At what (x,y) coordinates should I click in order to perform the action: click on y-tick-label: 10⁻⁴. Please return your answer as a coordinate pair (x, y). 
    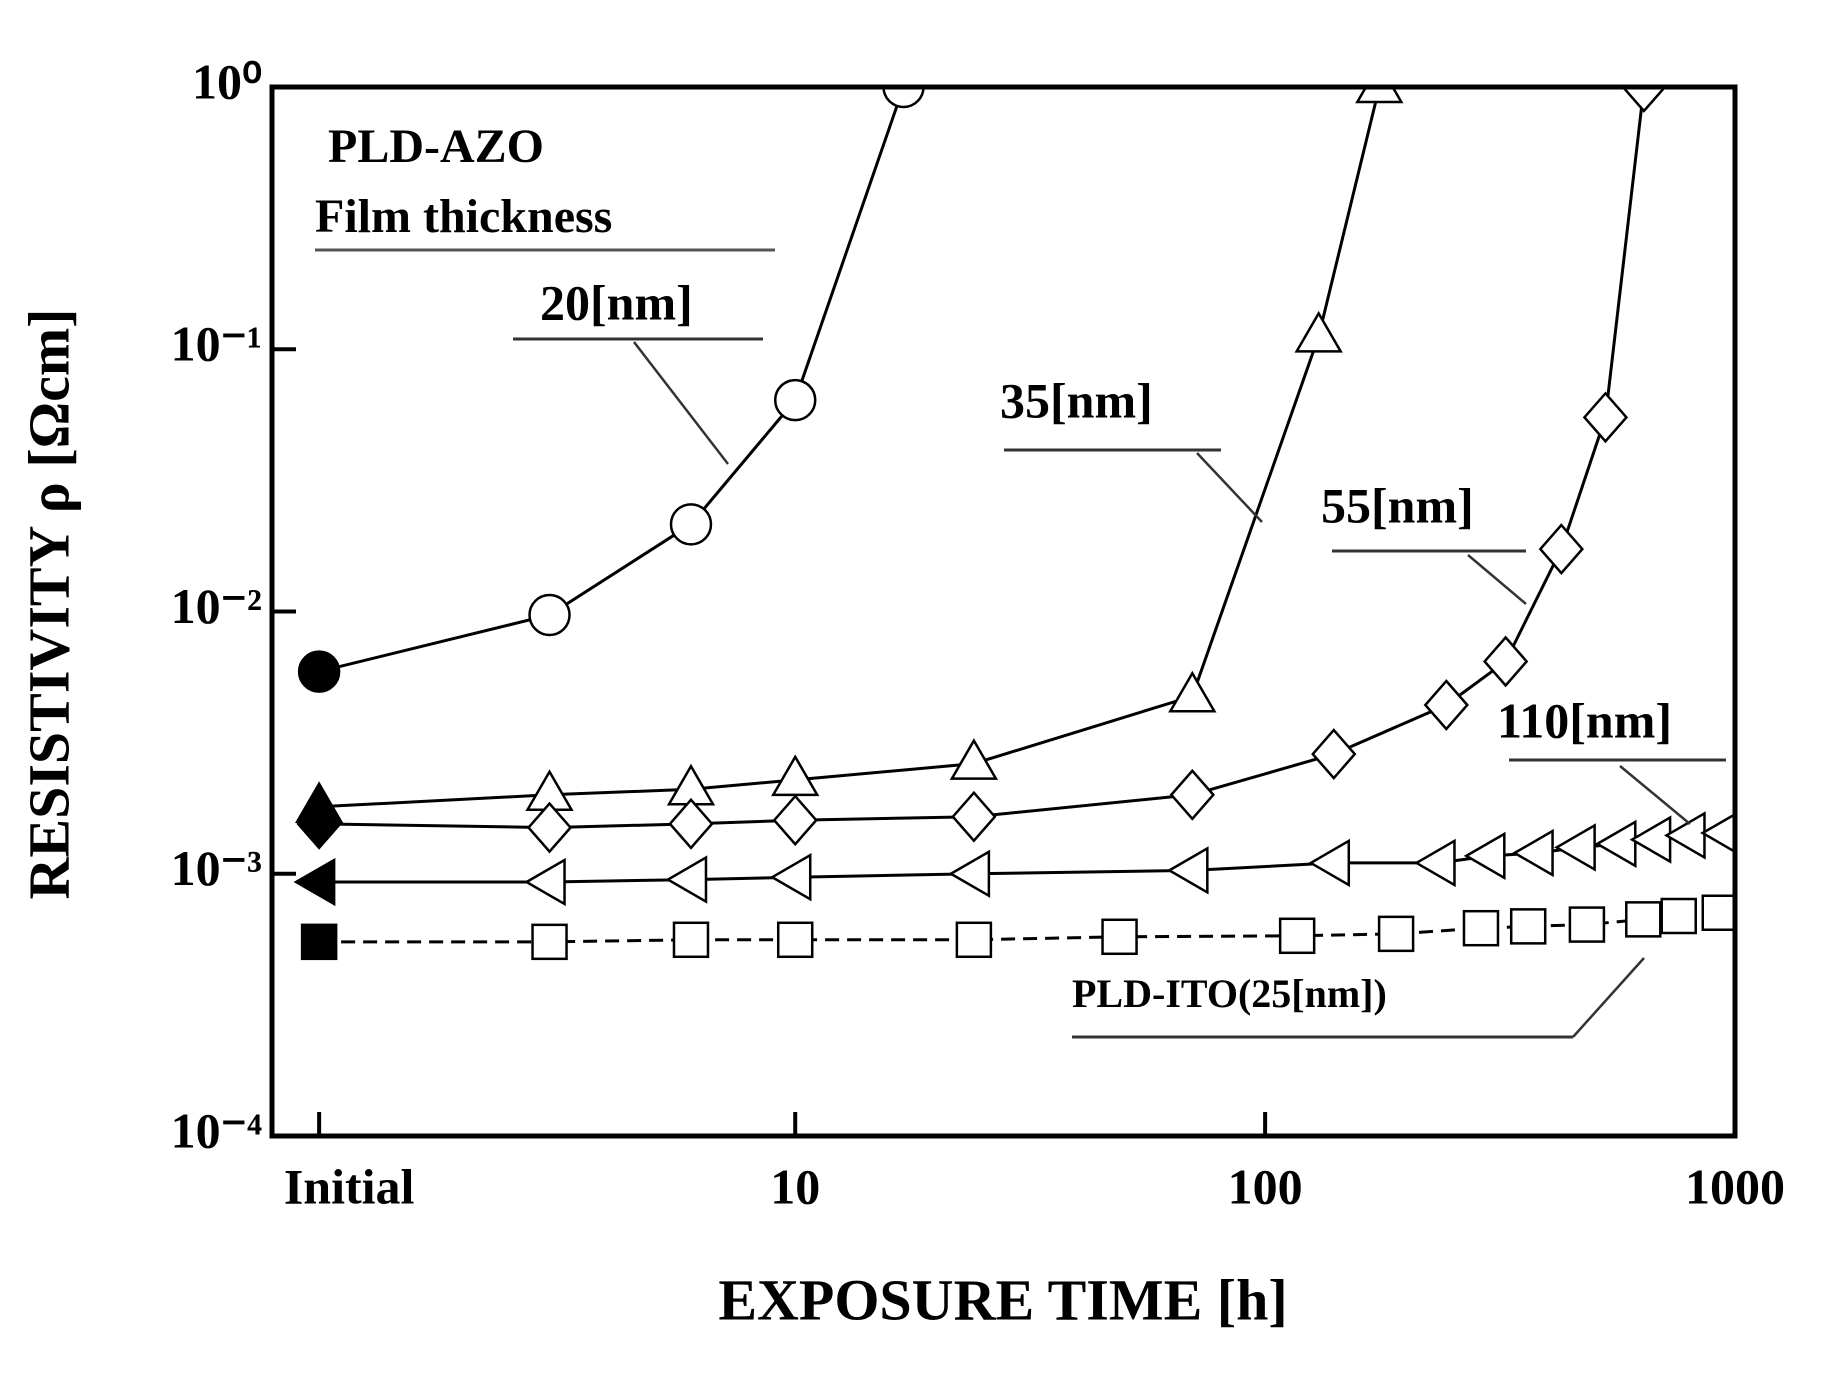
    Looking at the image, I should click on (216, 1130).